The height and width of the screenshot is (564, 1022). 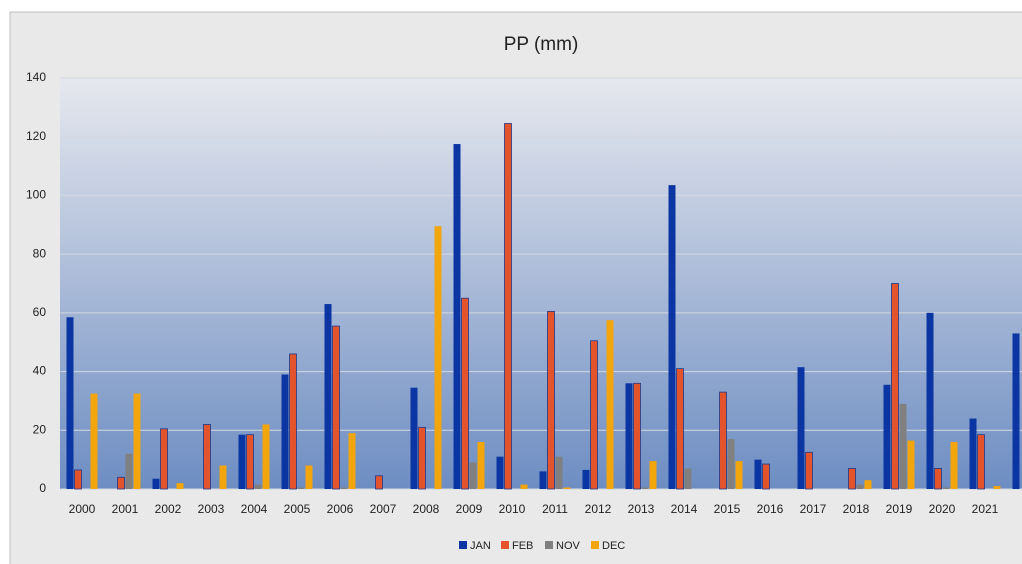 What do you see at coordinates (125, 509) in the screenshot?
I see `x-tick-label: 2001` at bounding box center [125, 509].